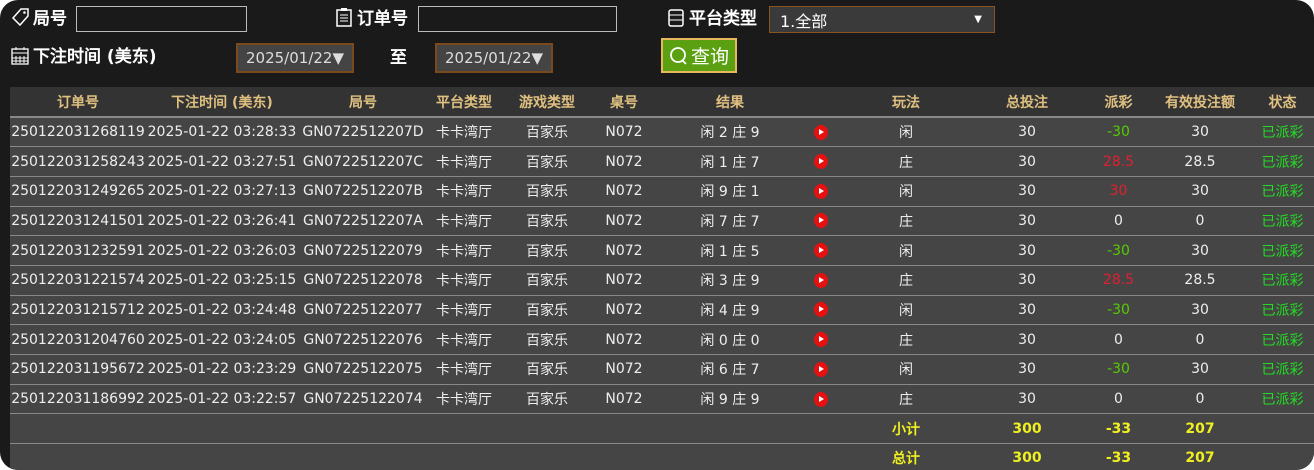 The width and height of the screenshot is (1314, 470). I want to click on total-label: 总计, so click(906, 456).